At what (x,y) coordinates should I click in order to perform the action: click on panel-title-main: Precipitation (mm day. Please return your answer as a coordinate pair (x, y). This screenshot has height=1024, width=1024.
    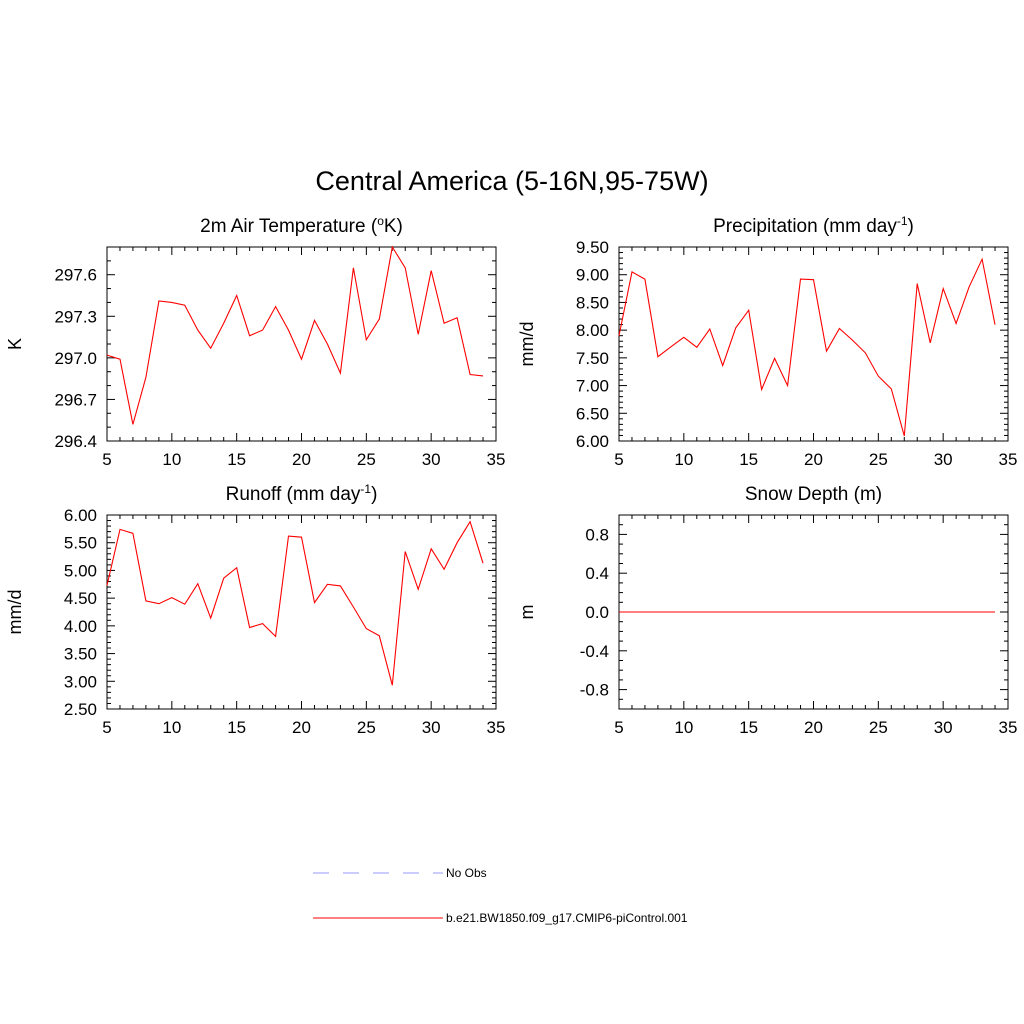
    Looking at the image, I should click on (805, 226).